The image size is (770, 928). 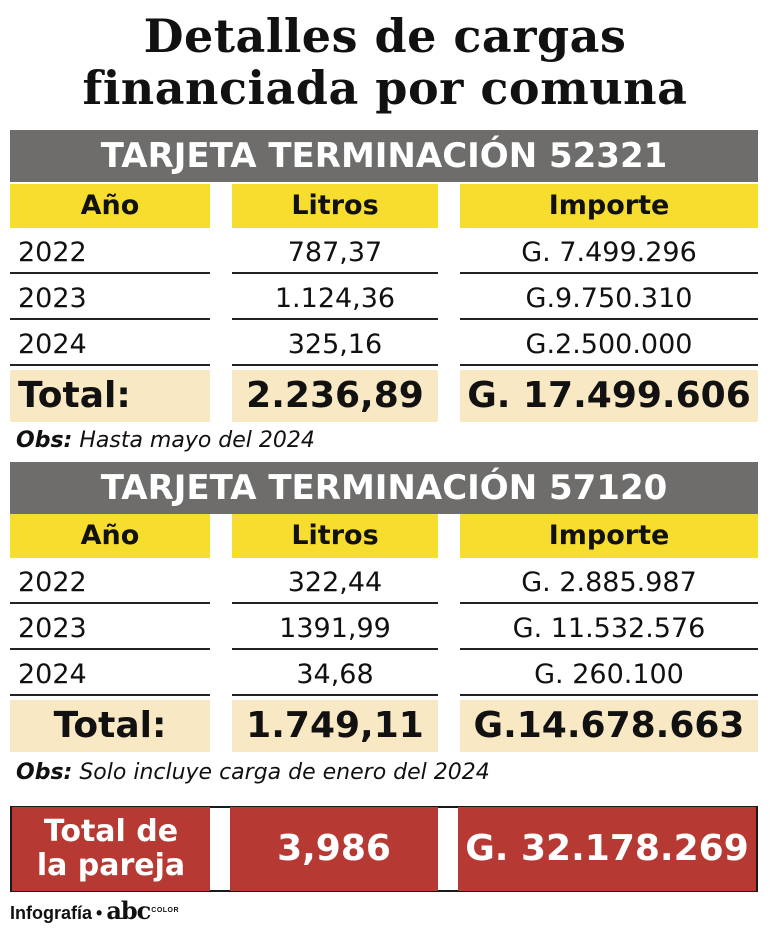 What do you see at coordinates (110, 344) in the screenshot?
I see `card1-row-3-year: 2024` at bounding box center [110, 344].